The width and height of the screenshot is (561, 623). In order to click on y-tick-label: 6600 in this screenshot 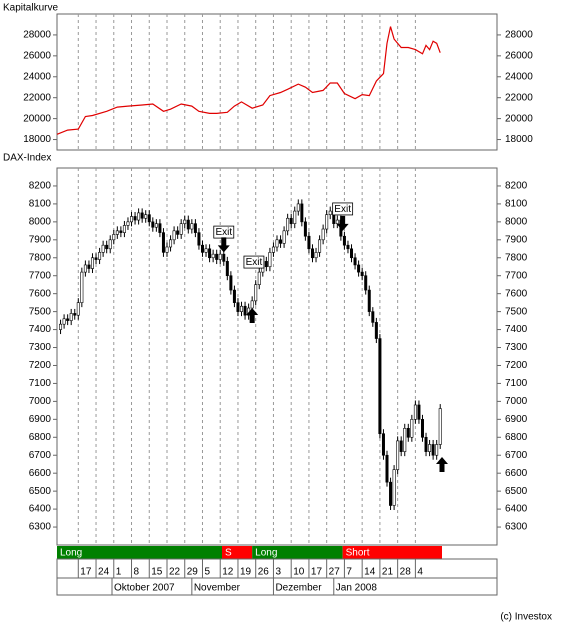, I will do `click(40, 473)`.